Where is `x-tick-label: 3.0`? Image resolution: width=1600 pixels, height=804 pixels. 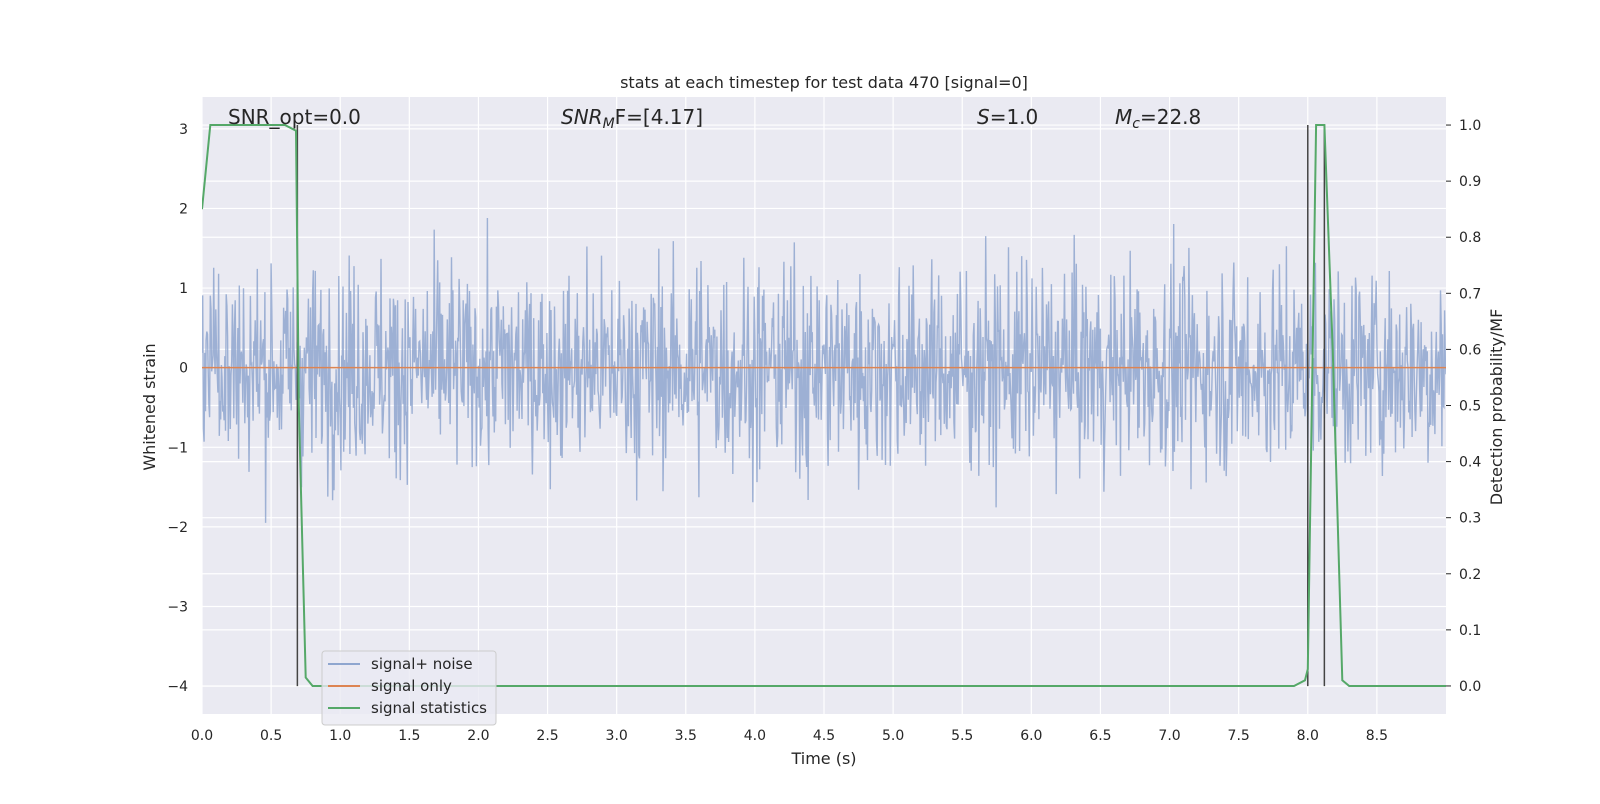 x-tick-label: 3.0 is located at coordinates (617, 736).